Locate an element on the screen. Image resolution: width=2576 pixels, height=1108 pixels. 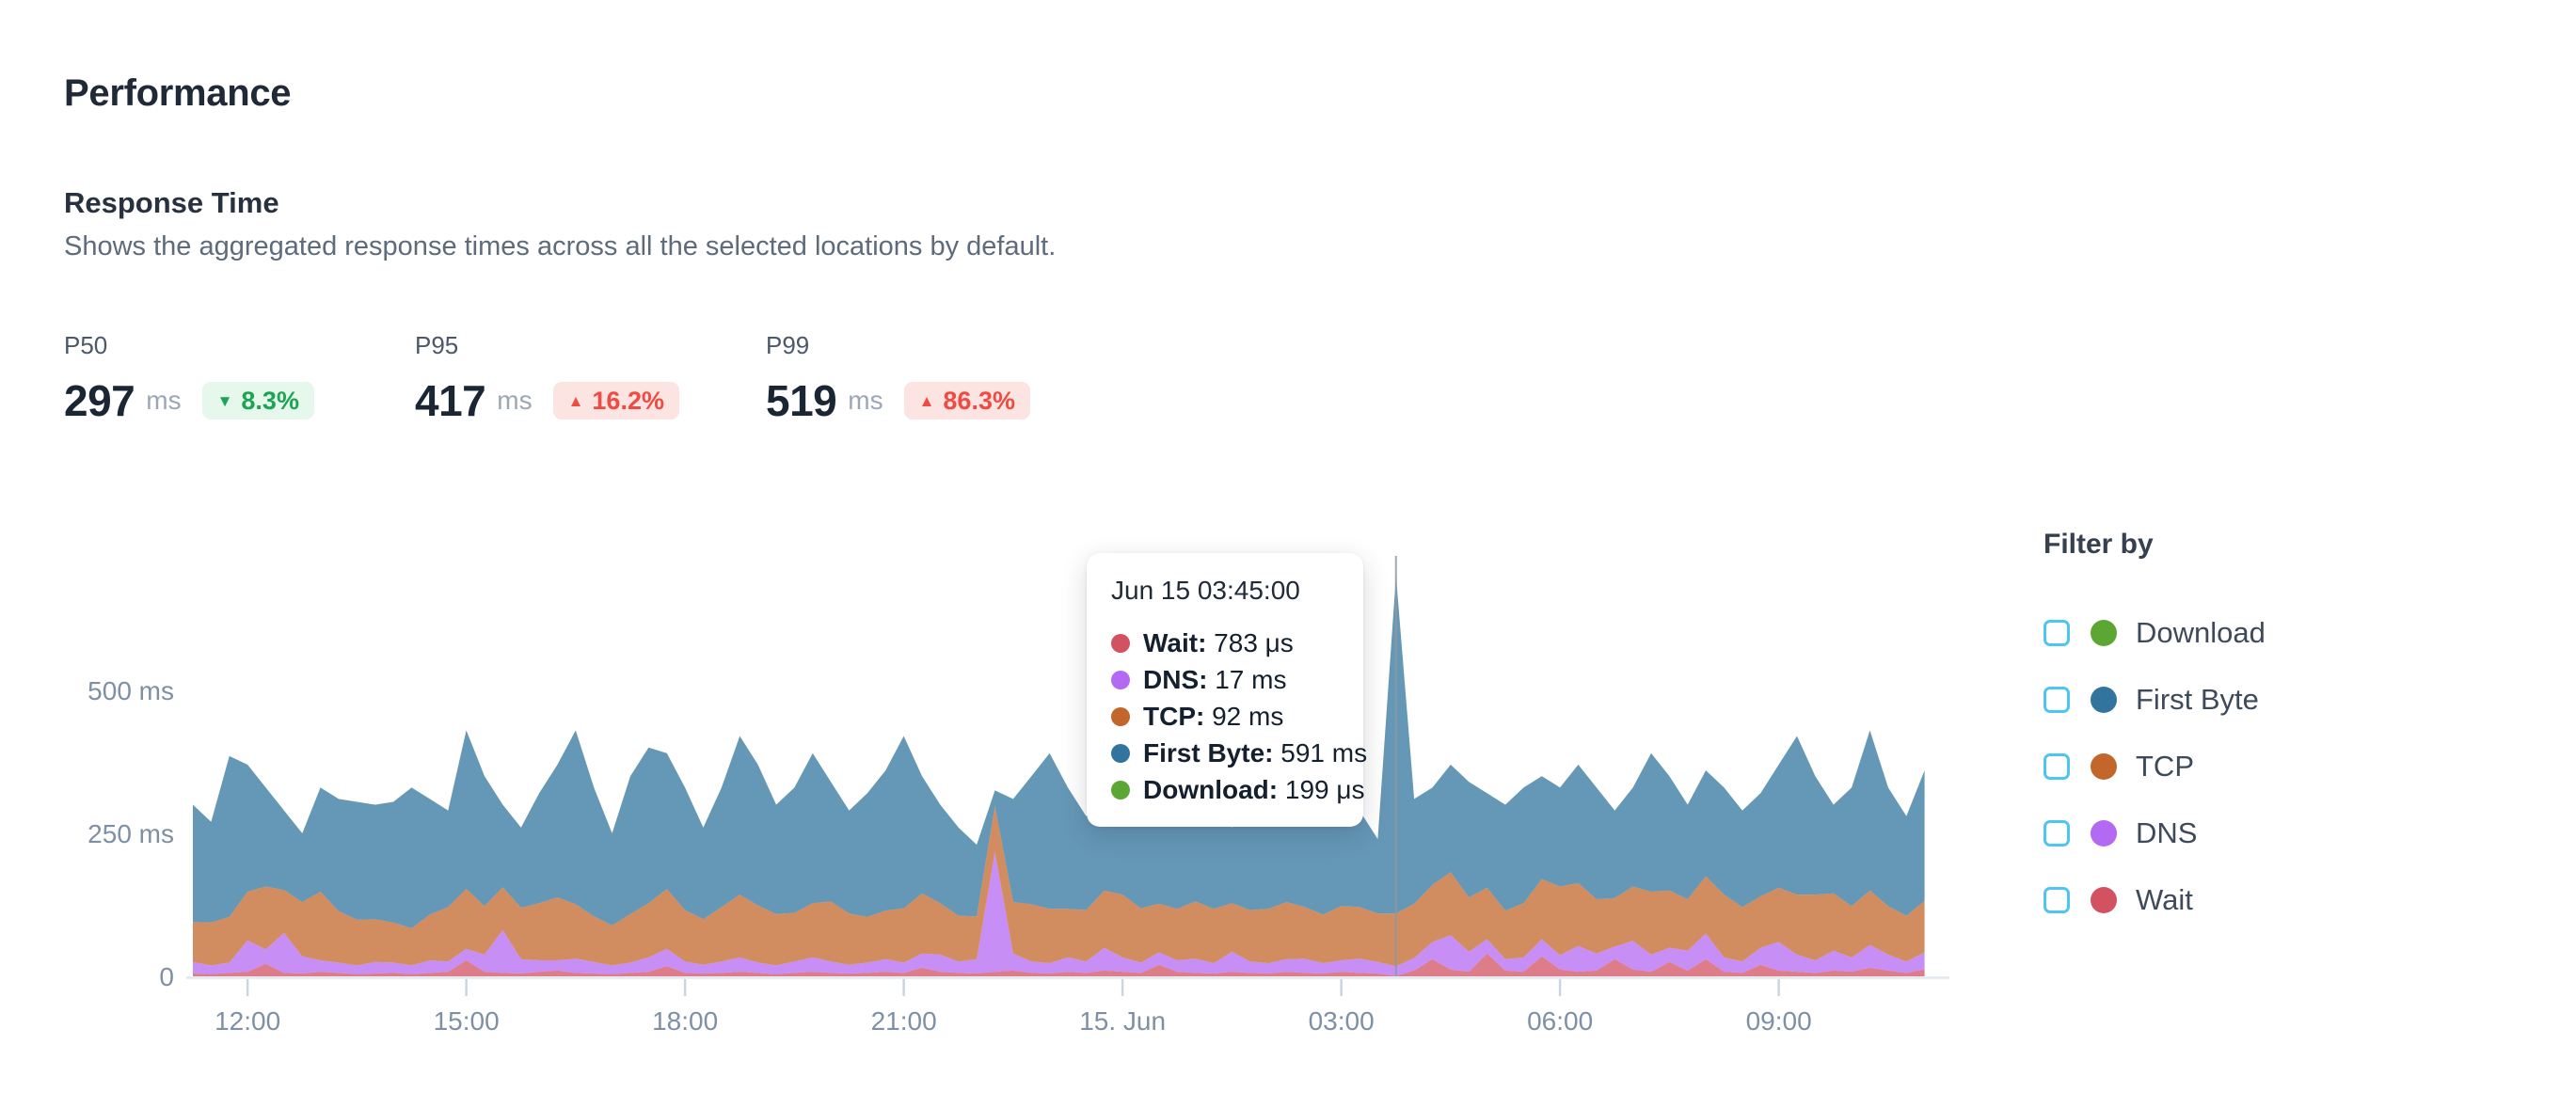
wait-series-dot-icon is located at coordinates (1120, 643).